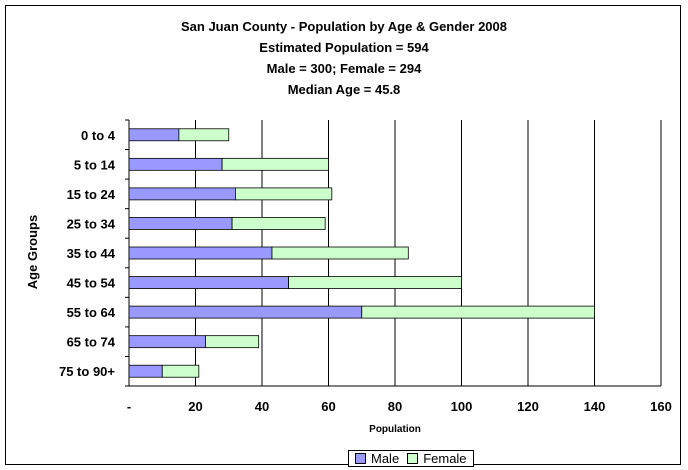 The image size is (688, 470). What do you see at coordinates (87, 371) in the screenshot?
I see `y-tick-label: 75 to 90+` at bounding box center [87, 371].